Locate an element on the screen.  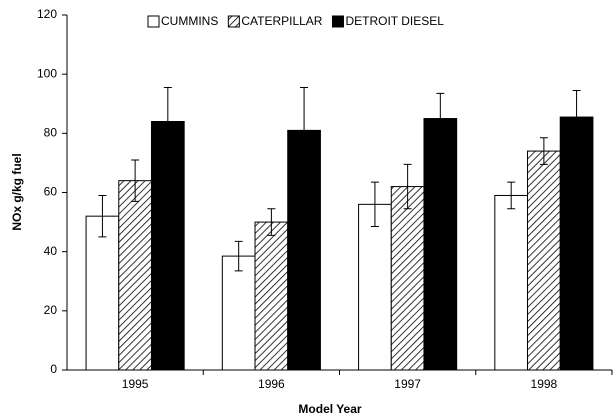
y-axis-title: NOx g/kg fuel is located at coordinates (17, 191).